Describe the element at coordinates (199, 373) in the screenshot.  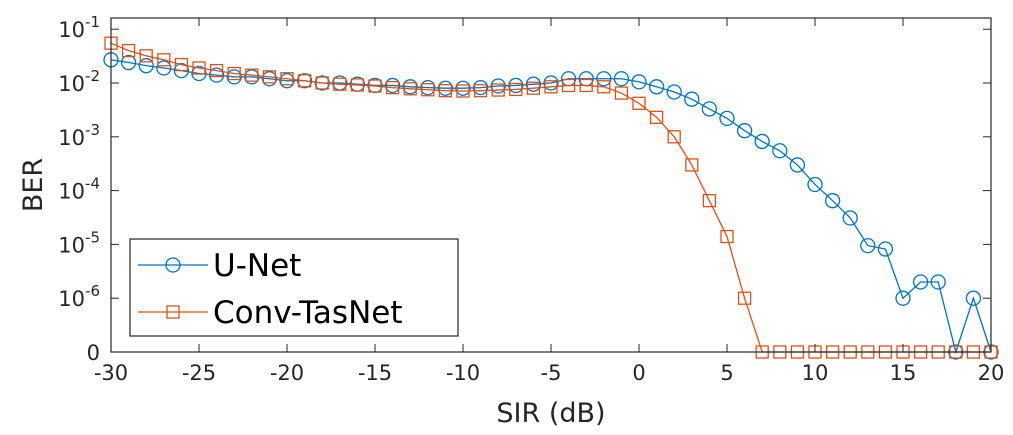
I see `x-tick-label: -25` at that location.